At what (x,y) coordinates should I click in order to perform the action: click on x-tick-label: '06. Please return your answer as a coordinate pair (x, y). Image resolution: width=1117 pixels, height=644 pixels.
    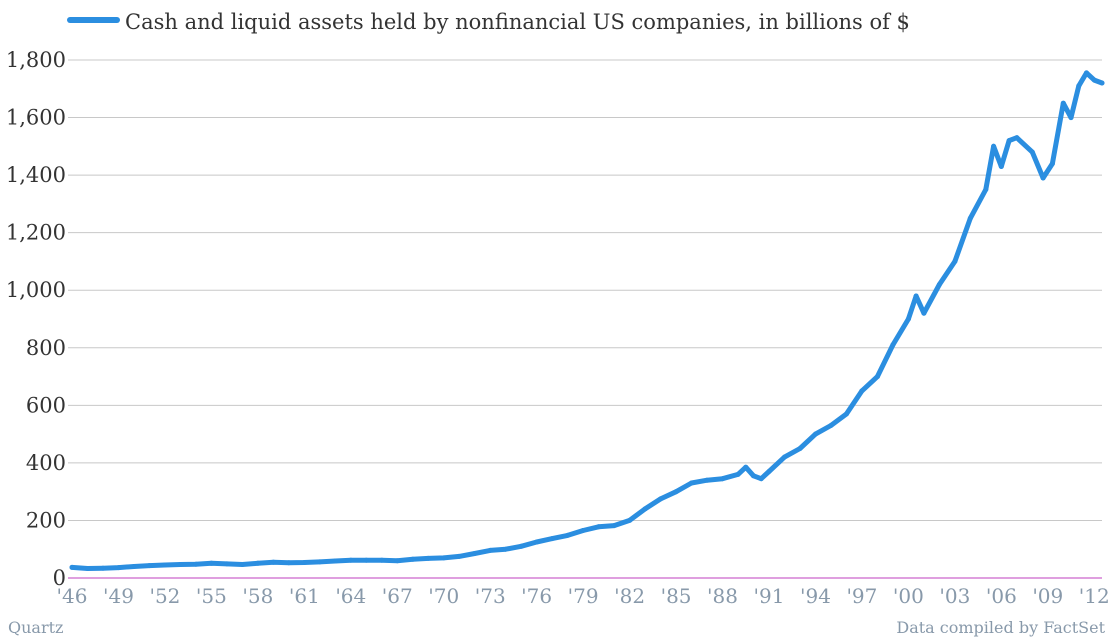
    Looking at the image, I should click on (1001, 596).